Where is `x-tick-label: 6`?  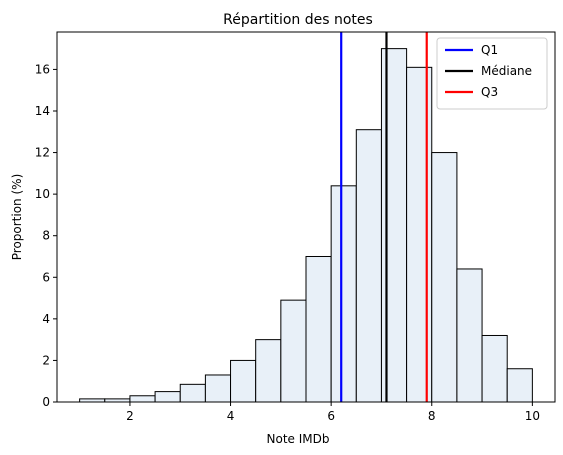 x-tick-label: 6 is located at coordinates (331, 416).